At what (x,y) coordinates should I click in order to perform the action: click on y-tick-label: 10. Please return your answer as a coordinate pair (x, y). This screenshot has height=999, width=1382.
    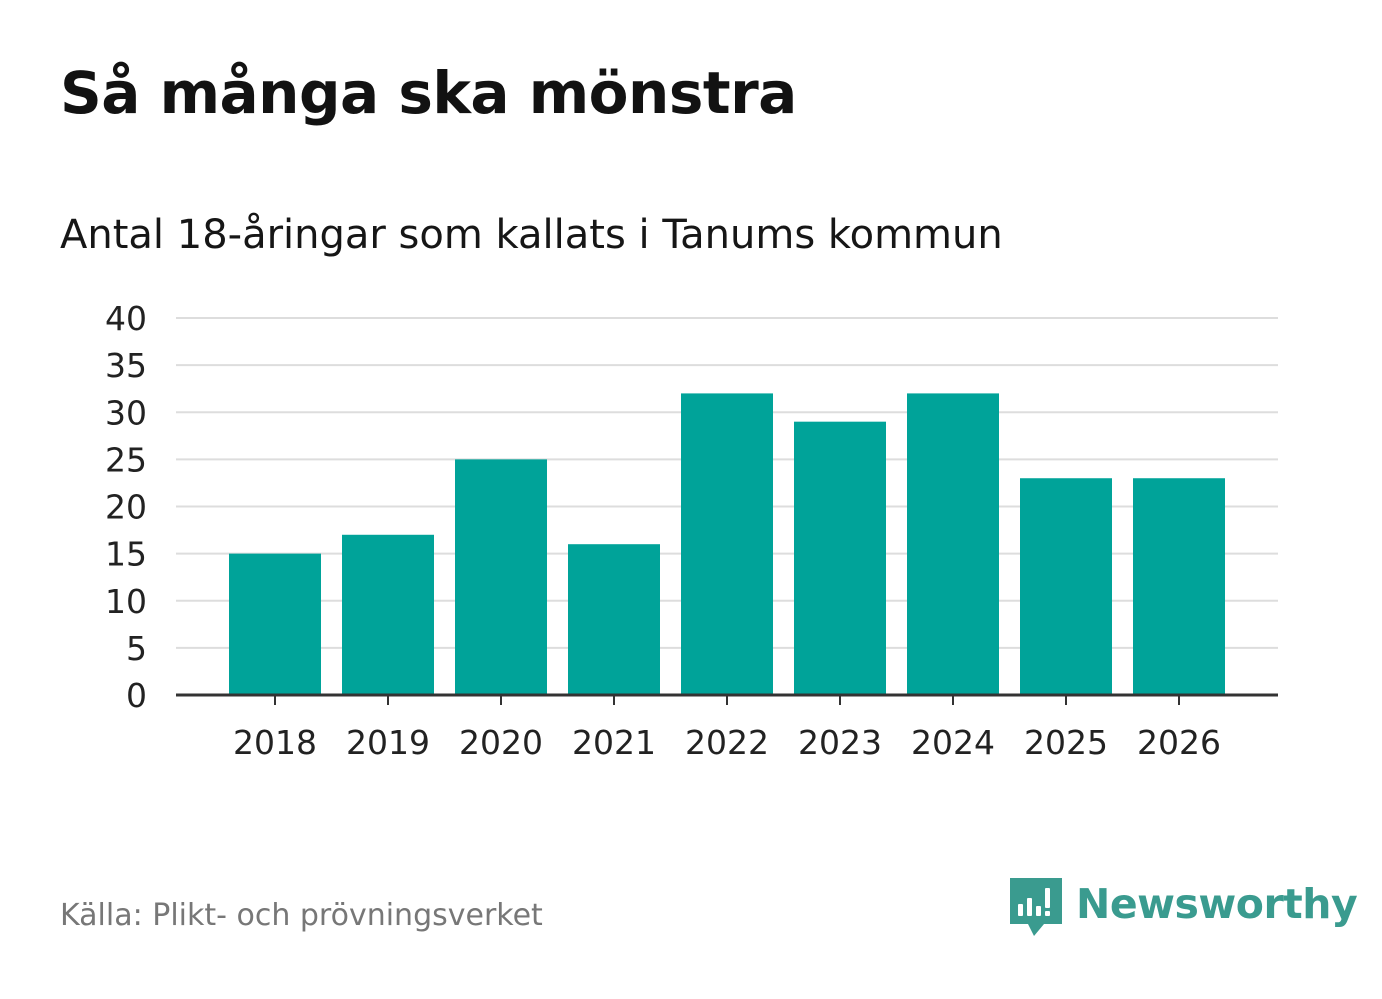
    Looking at the image, I should click on (126, 601).